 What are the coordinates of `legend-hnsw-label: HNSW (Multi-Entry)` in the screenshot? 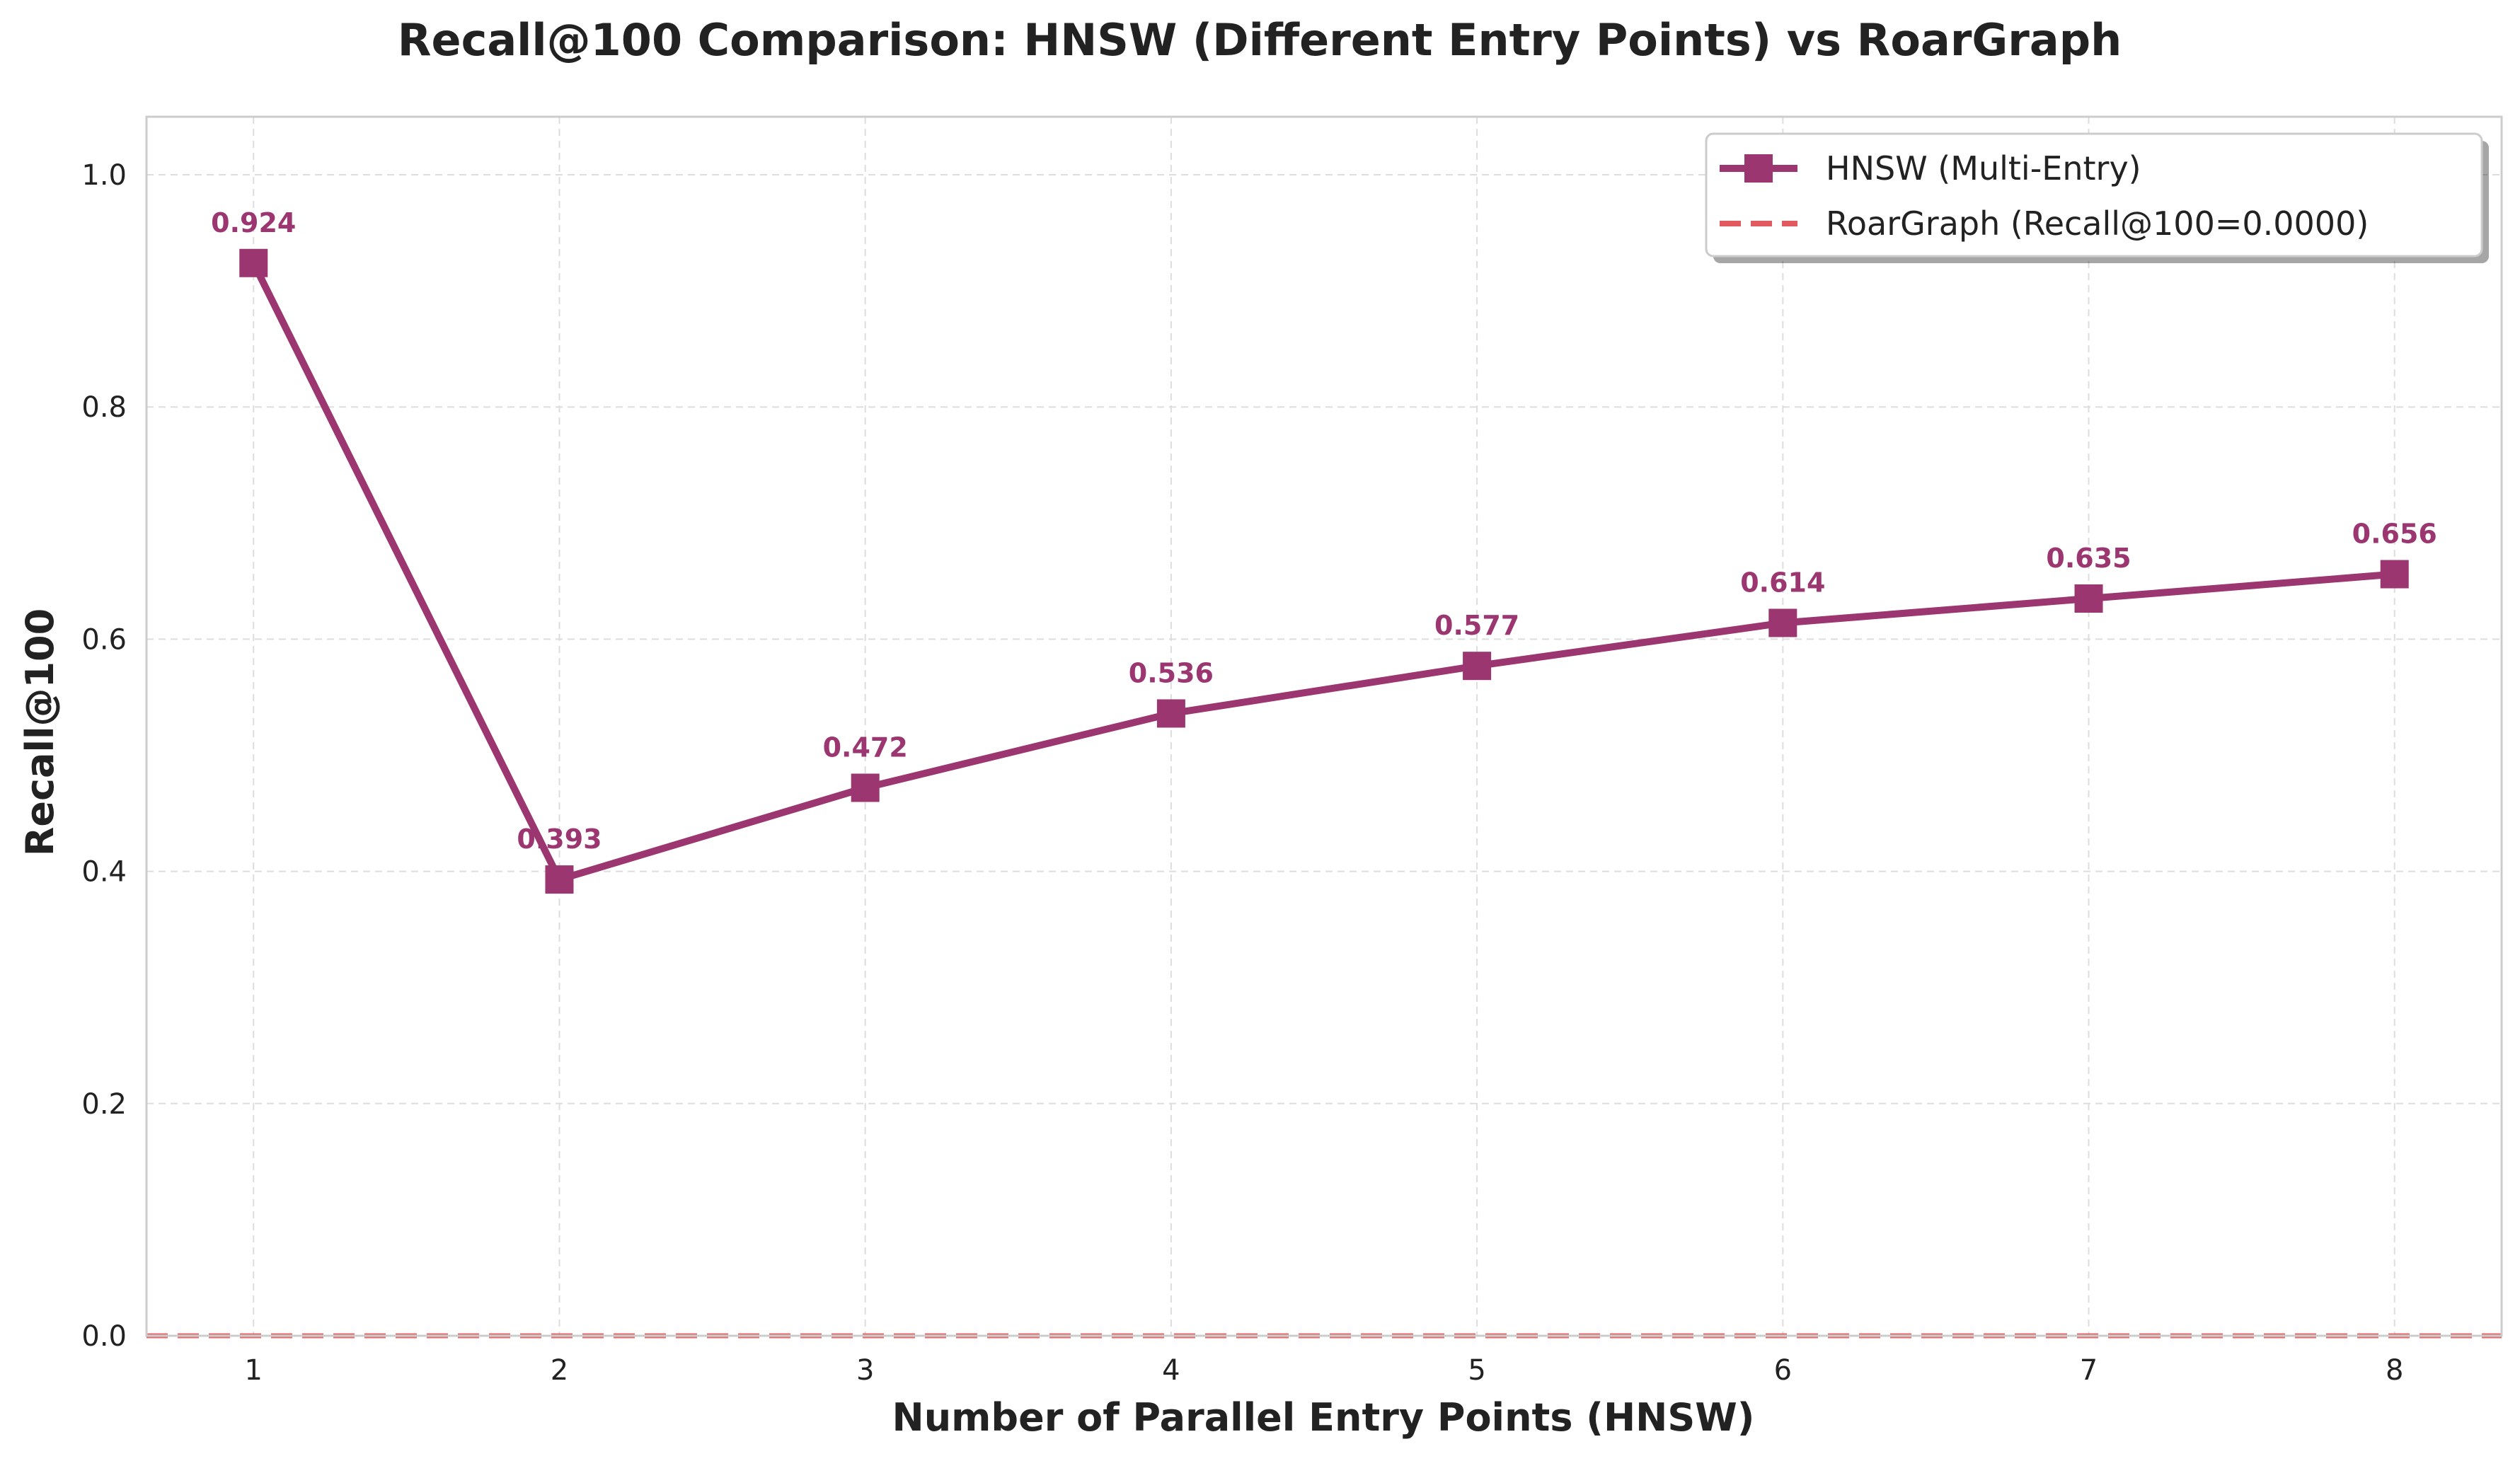 It's located at (1983, 168).